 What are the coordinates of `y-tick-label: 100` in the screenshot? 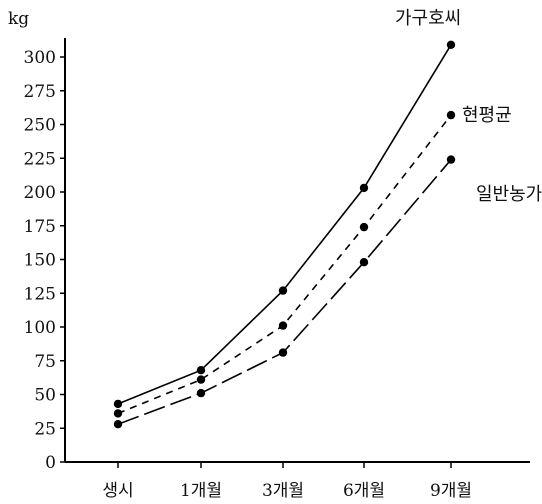 It's located at (40, 328).